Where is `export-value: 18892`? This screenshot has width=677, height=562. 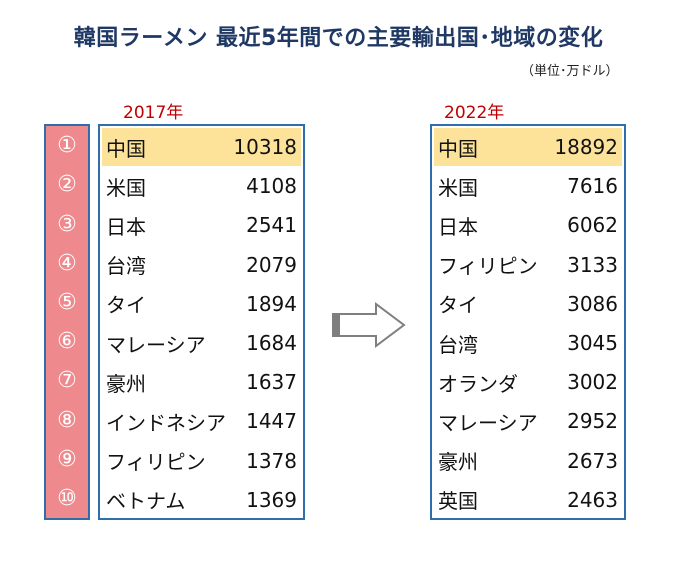 export-value: 18892 is located at coordinates (586, 147).